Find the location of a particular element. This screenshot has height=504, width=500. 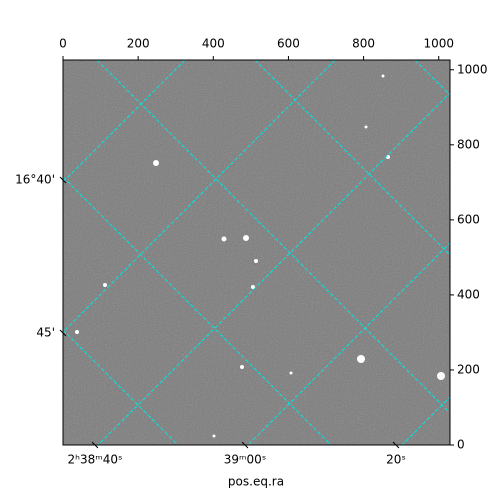

x-tick-label: 200 is located at coordinates (138, 44).